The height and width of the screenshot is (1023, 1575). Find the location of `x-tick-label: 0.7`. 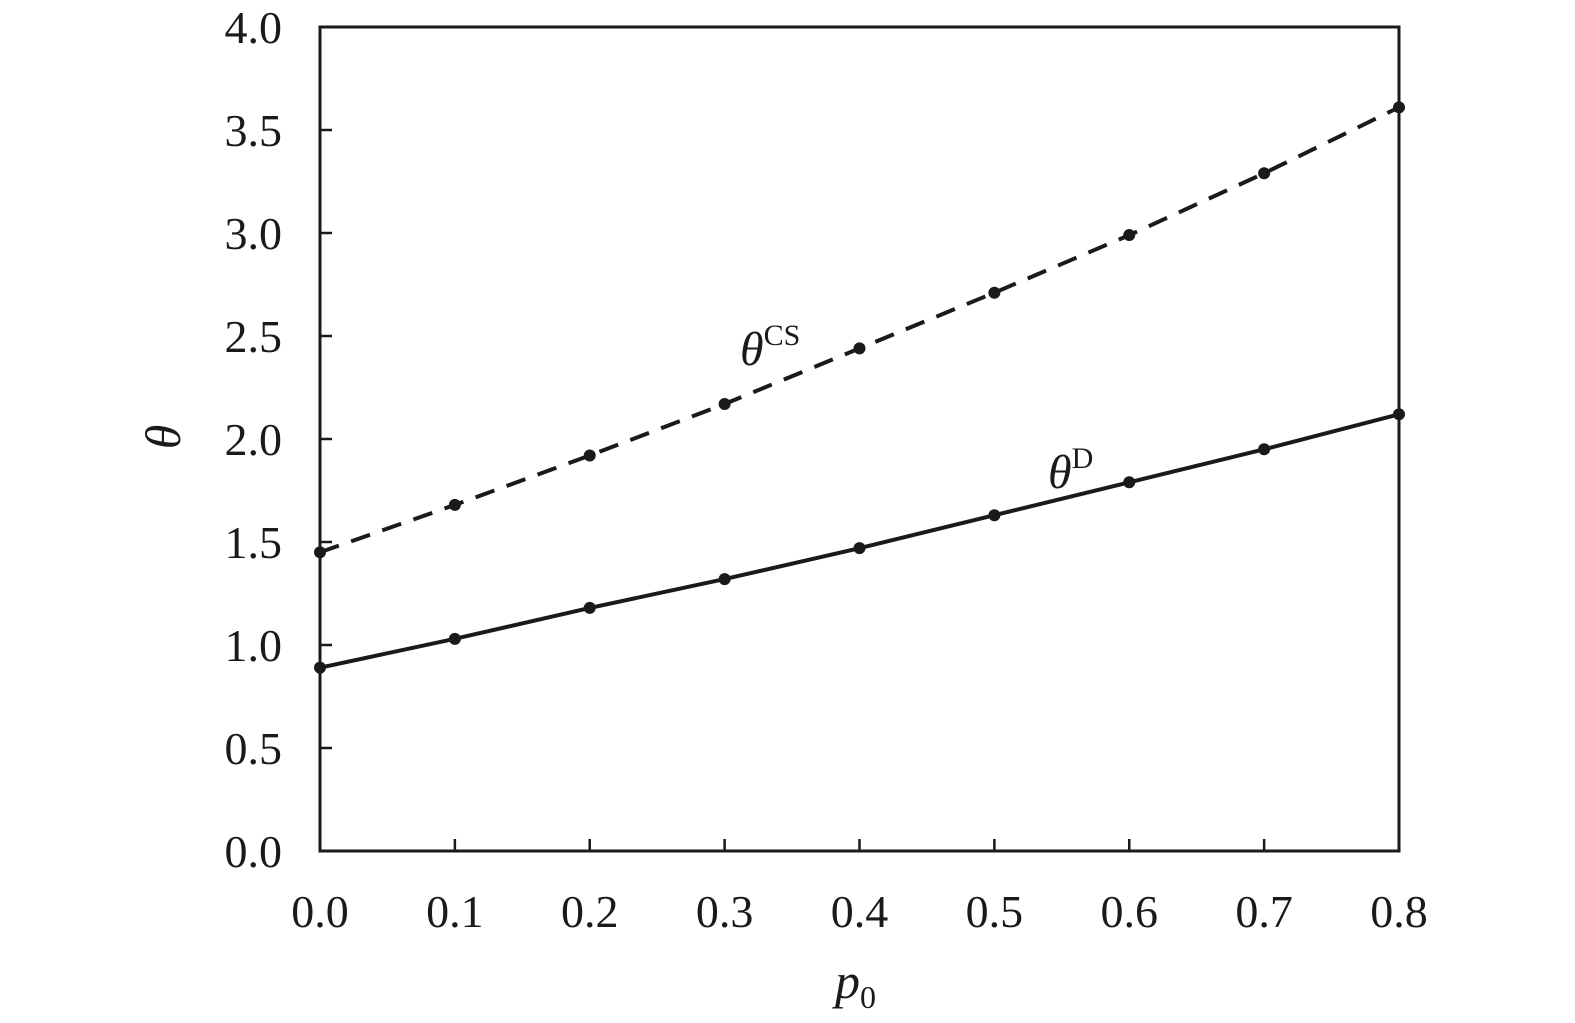

x-tick-label: 0.7 is located at coordinates (1264, 911).